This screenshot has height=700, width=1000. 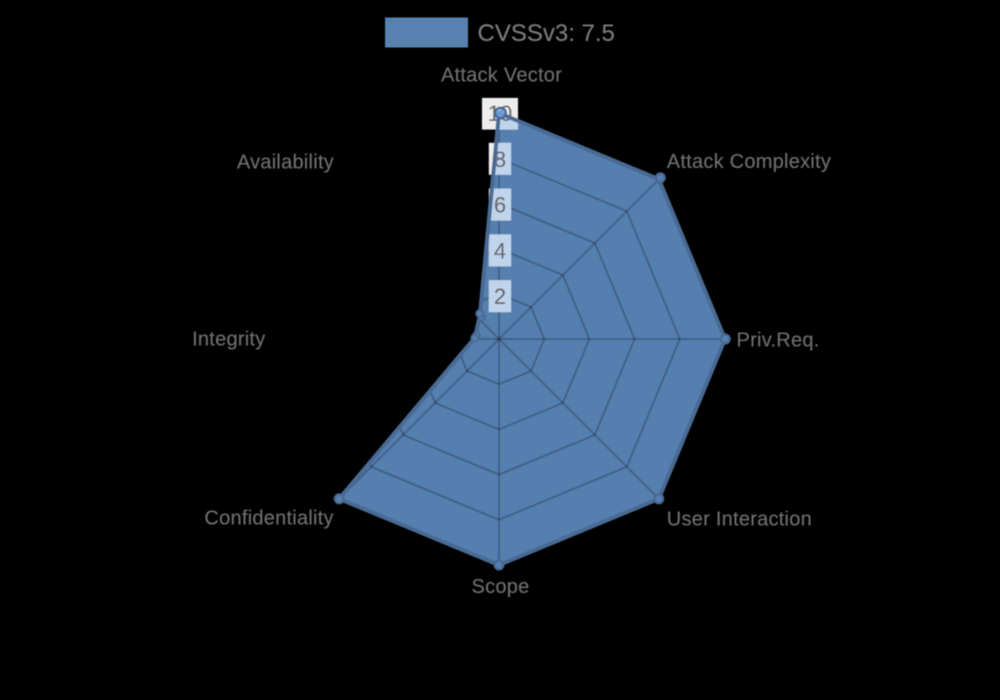 I want to click on svg-text: Priv.Req., so click(x=778, y=340).